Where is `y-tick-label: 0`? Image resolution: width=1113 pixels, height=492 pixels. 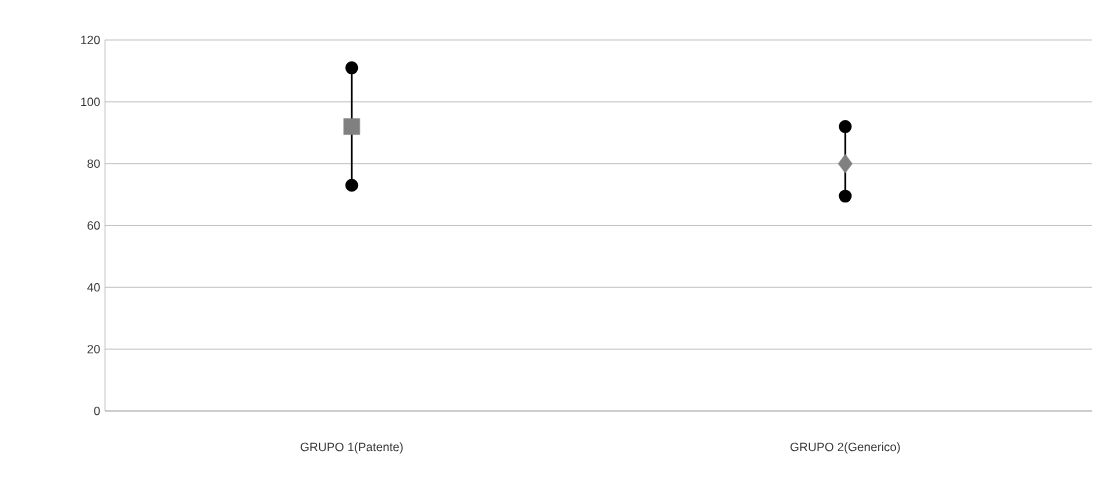
y-tick-label: 0 is located at coordinates (97, 411).